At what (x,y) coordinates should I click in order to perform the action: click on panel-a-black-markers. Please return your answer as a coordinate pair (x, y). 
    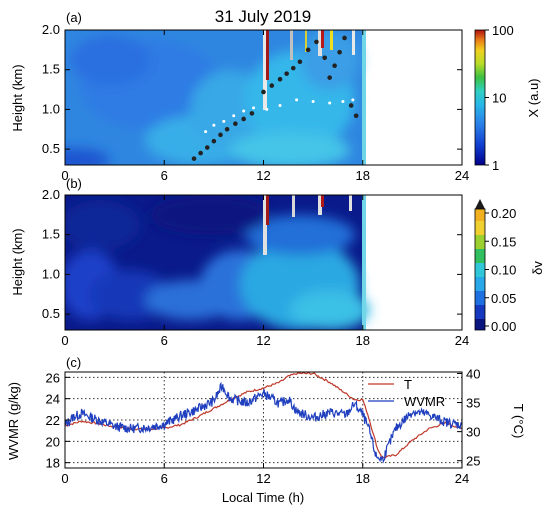
    Looking at the image, I should click on (275, 98).